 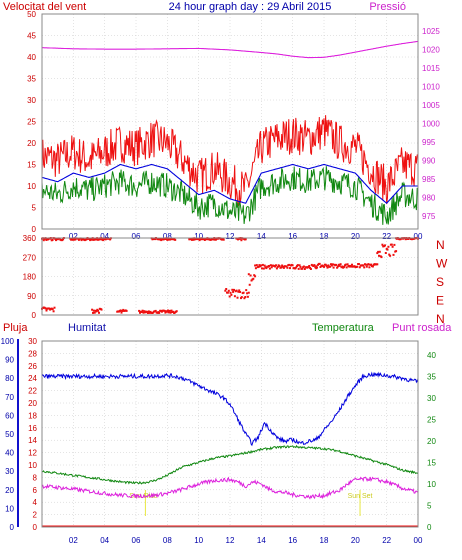 I want to click on wind-speed-tick-label: 0, so click(x=34, y=229).